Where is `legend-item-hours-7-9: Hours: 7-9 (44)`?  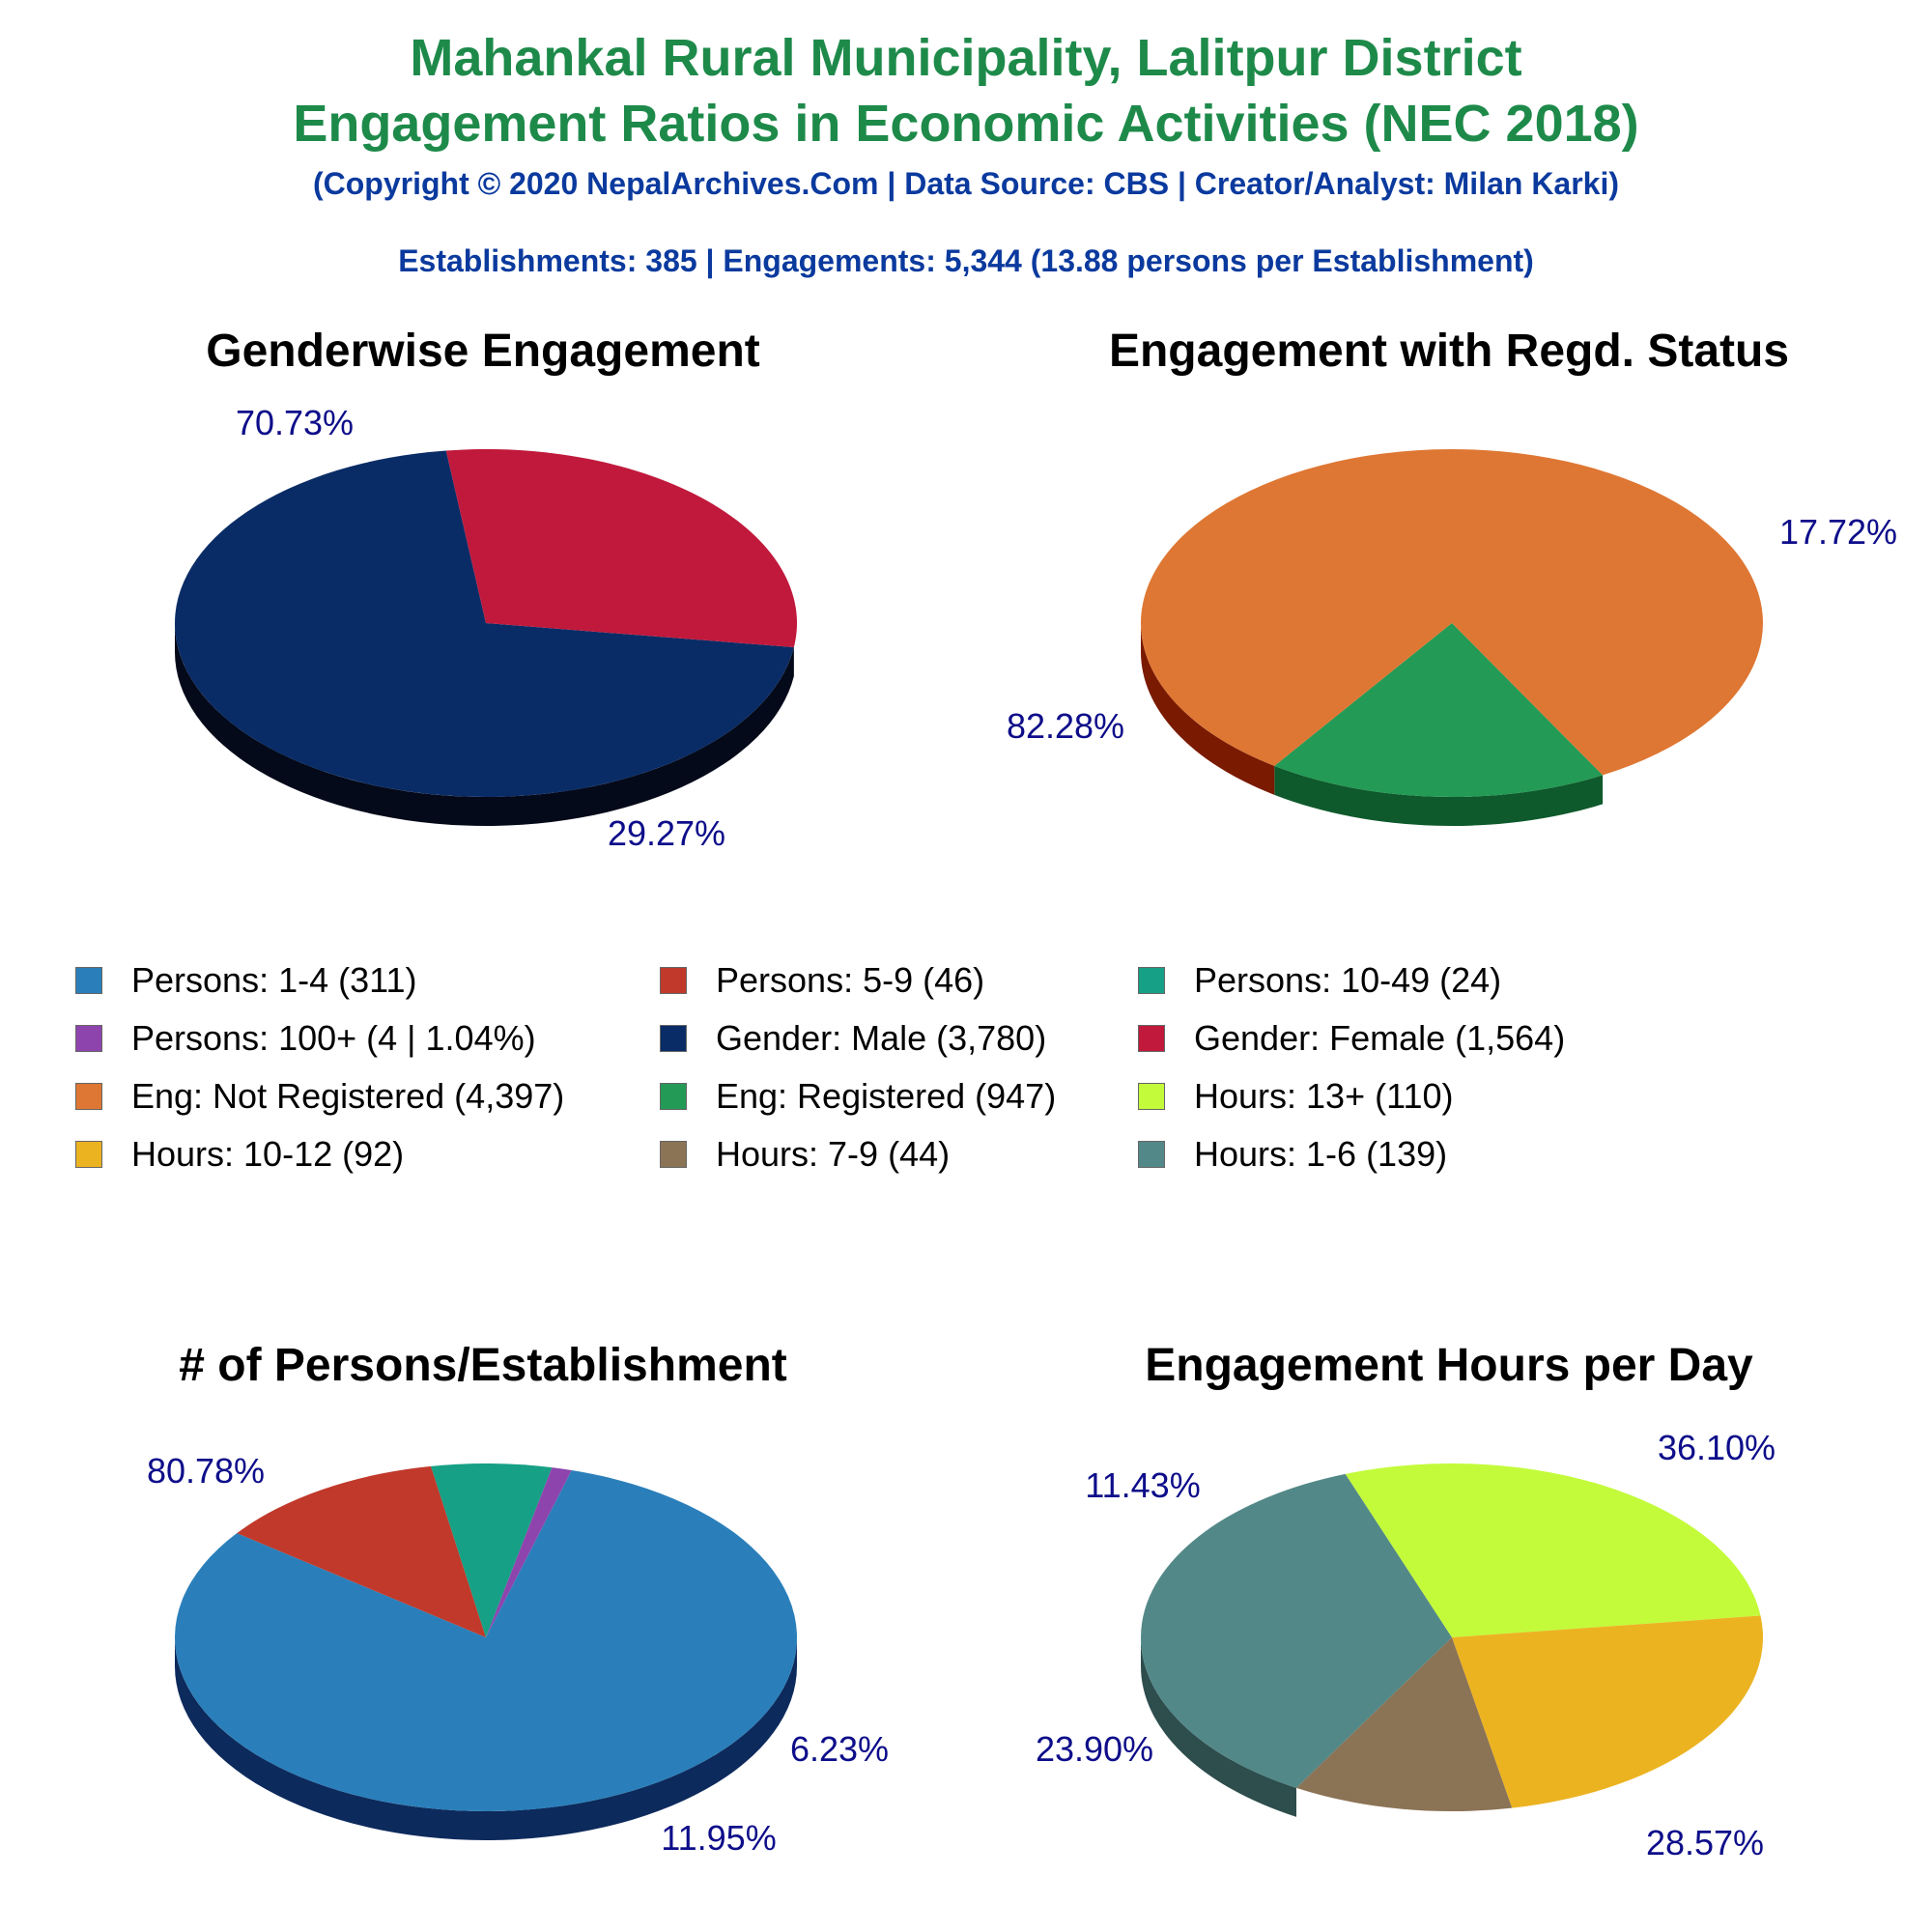
legend-item-hours-7-9: Hours: 7-9 (44) is located at coordinates (805, 1154).